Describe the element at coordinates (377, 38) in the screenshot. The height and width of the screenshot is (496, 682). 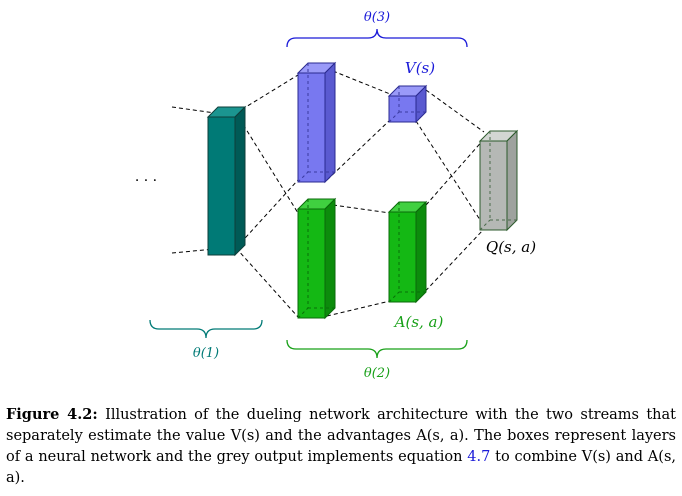
I see `theta3-brace` at that location.